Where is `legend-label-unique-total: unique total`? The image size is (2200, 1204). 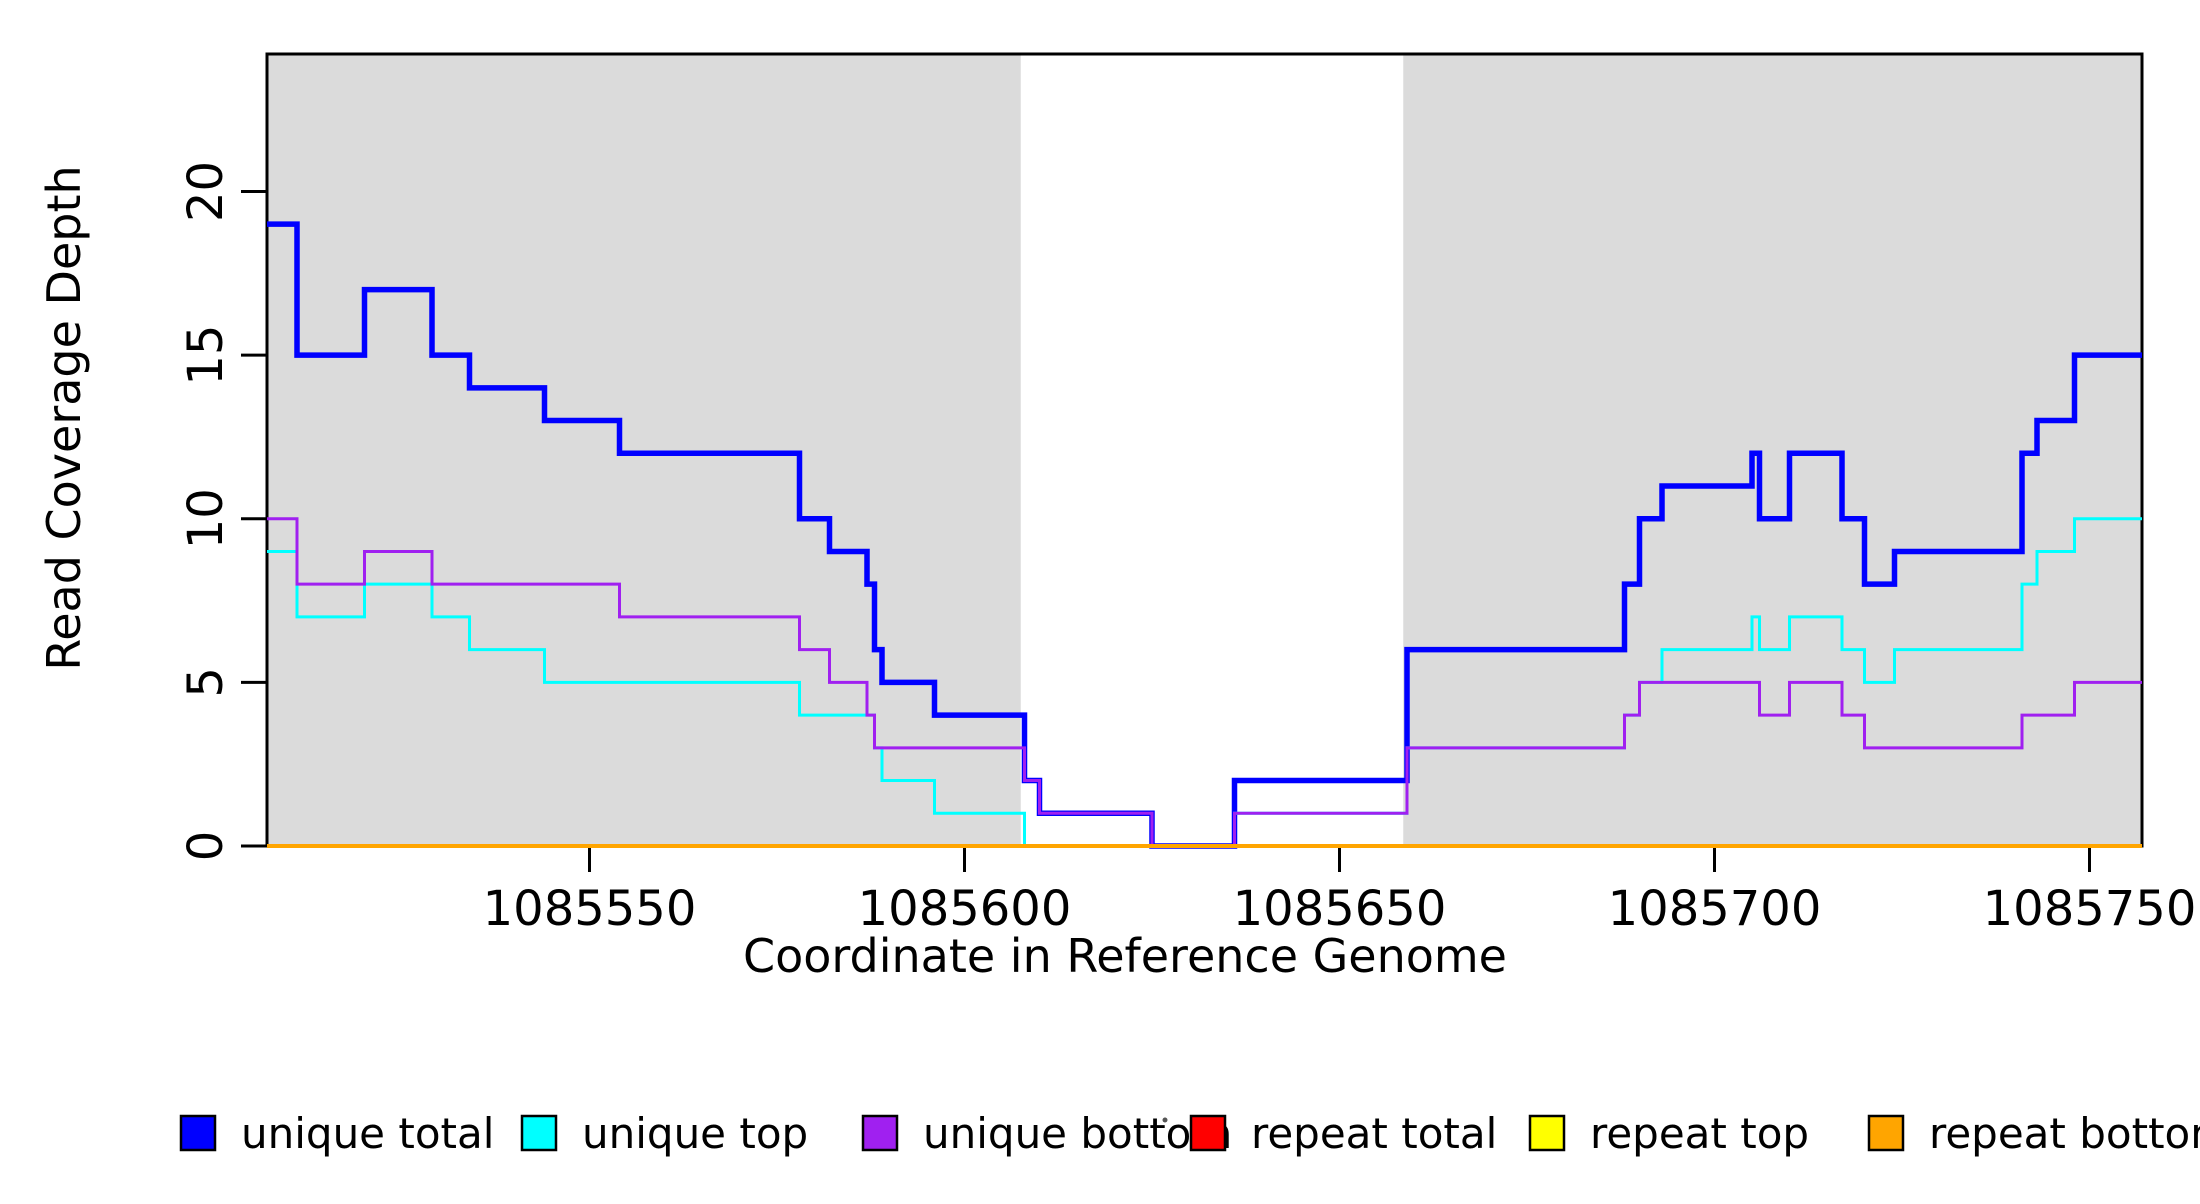 legend-label-unique-total: unique total is located at coordinates (367, 1133).